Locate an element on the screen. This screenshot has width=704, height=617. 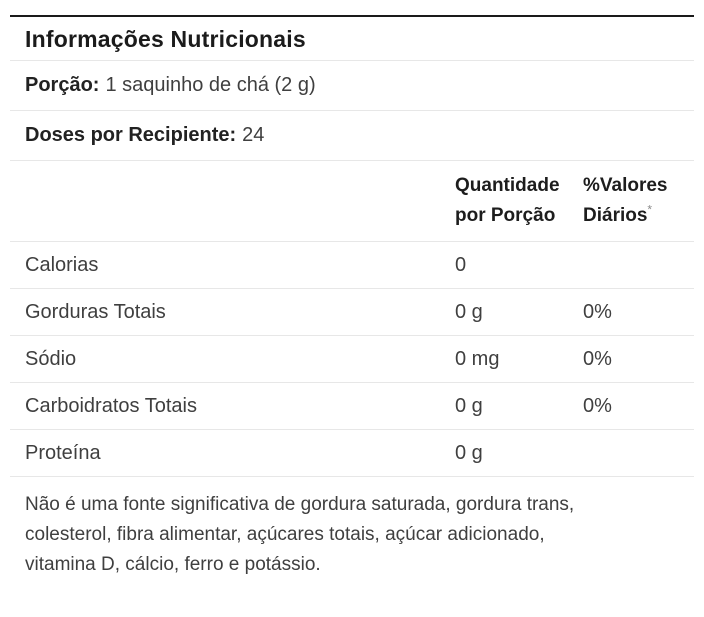
header-amount-line2: por Porção is located at coordinates (505, 215).